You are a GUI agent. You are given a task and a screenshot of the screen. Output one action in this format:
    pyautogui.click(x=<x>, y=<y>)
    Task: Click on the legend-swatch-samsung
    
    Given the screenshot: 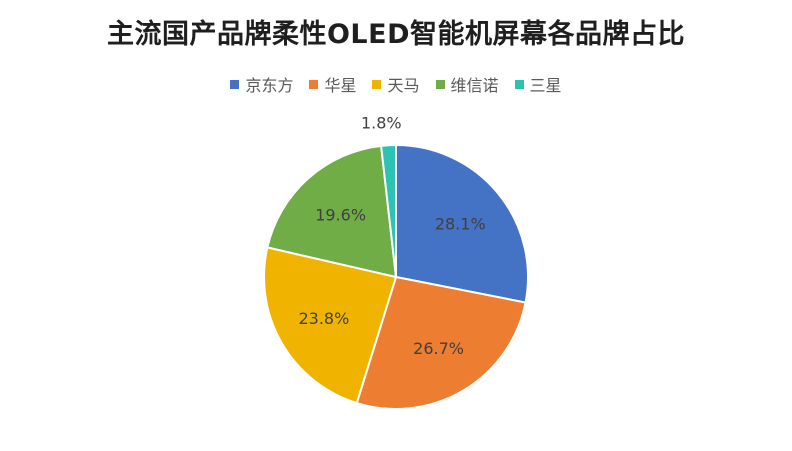 What is the action you would take?
    pyautogui.click(x=519, y=84)
    